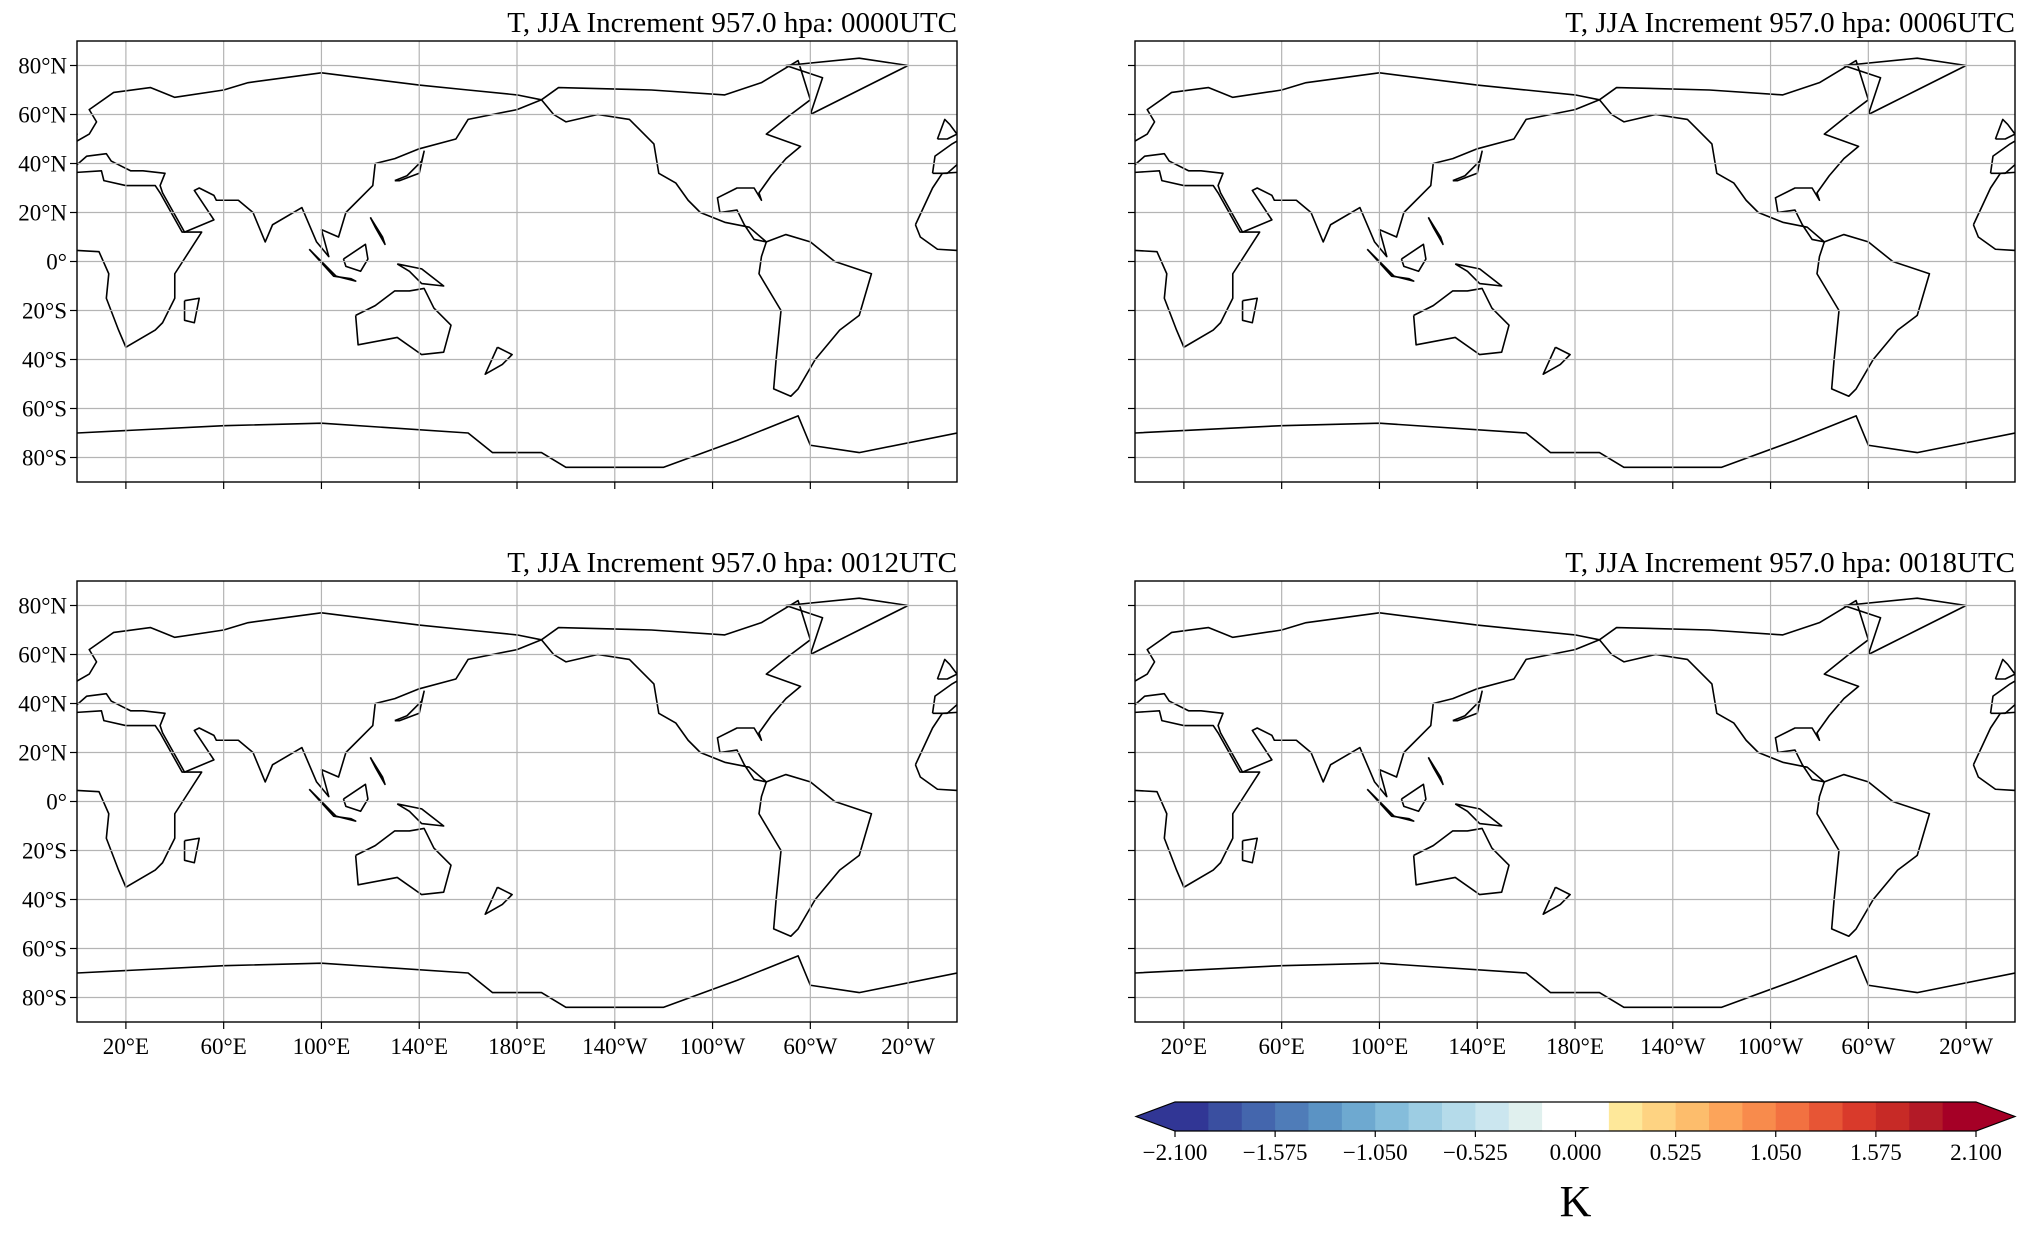 The image size is (2025, 1239). I want to click on colorbar-tick-label: −1.575, so click(1275, 1152).